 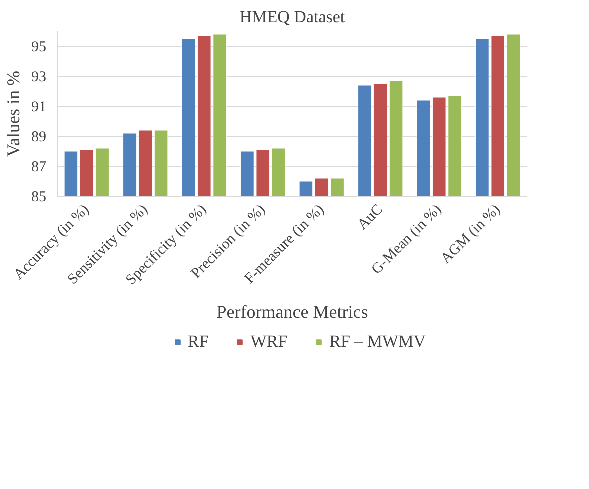 What do you see at coordinates (198, 342) in the screenshot?
I see `legend-label: RF` at bounding box center [198, 342].